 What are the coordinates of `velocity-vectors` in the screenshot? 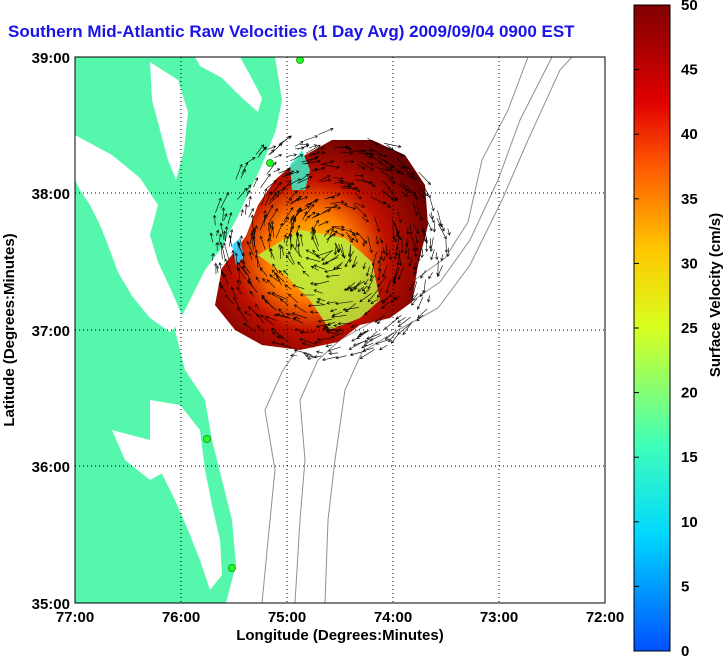 It's located at (330, 244).